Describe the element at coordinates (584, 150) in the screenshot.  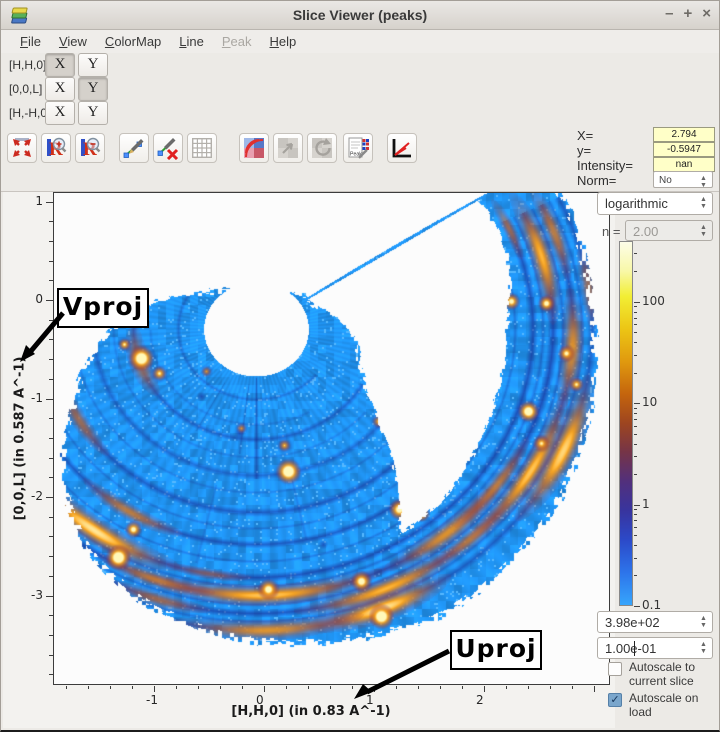
I see `y-readout-label: y=` at that location.